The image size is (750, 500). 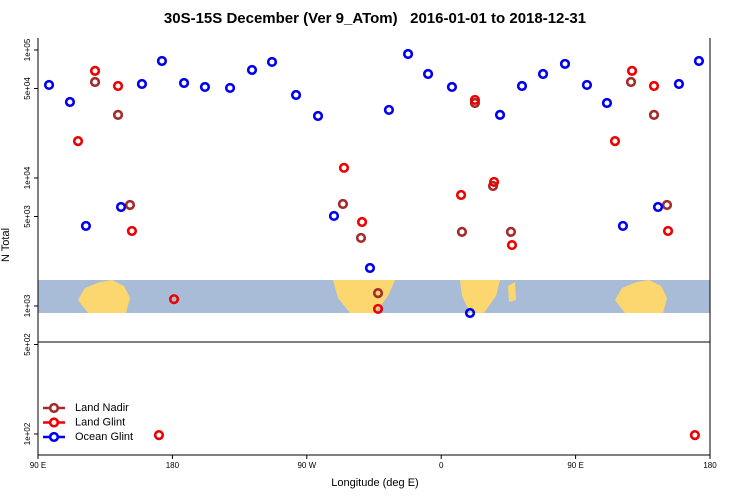 What do you see at coordinates (27, 216) in the screenshot?
I see `y-tick-label: 5e+03` at bounding box center [27, 216].